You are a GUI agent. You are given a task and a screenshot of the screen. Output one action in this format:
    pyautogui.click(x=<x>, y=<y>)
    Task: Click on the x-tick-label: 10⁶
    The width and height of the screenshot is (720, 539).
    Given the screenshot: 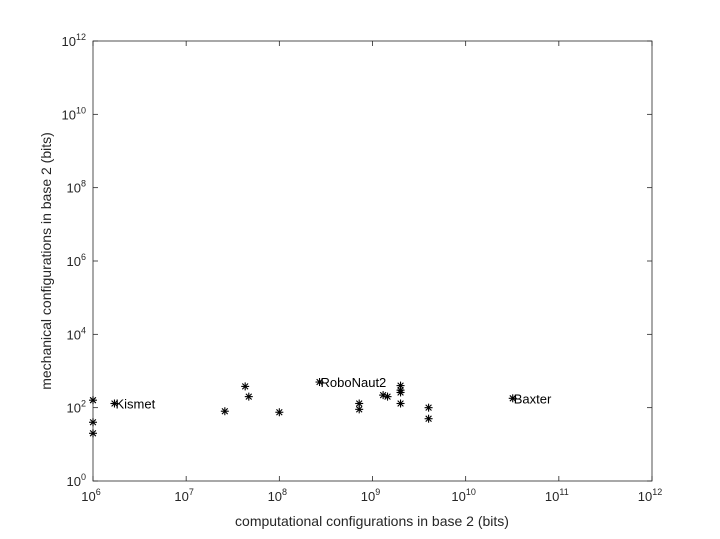 What is the action you would take?
    pyautogui.click(x=90, y=495)
    